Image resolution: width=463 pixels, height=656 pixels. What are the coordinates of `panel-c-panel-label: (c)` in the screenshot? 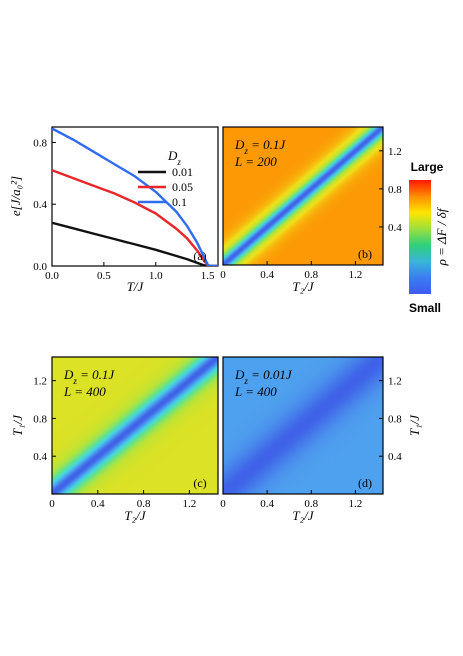 It's located at (199, 483).